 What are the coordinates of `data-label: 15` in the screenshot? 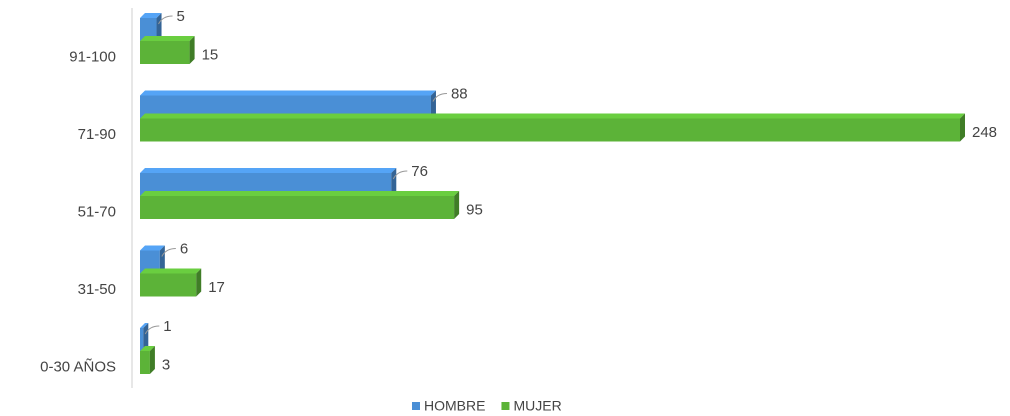 It's located at (210, 54).